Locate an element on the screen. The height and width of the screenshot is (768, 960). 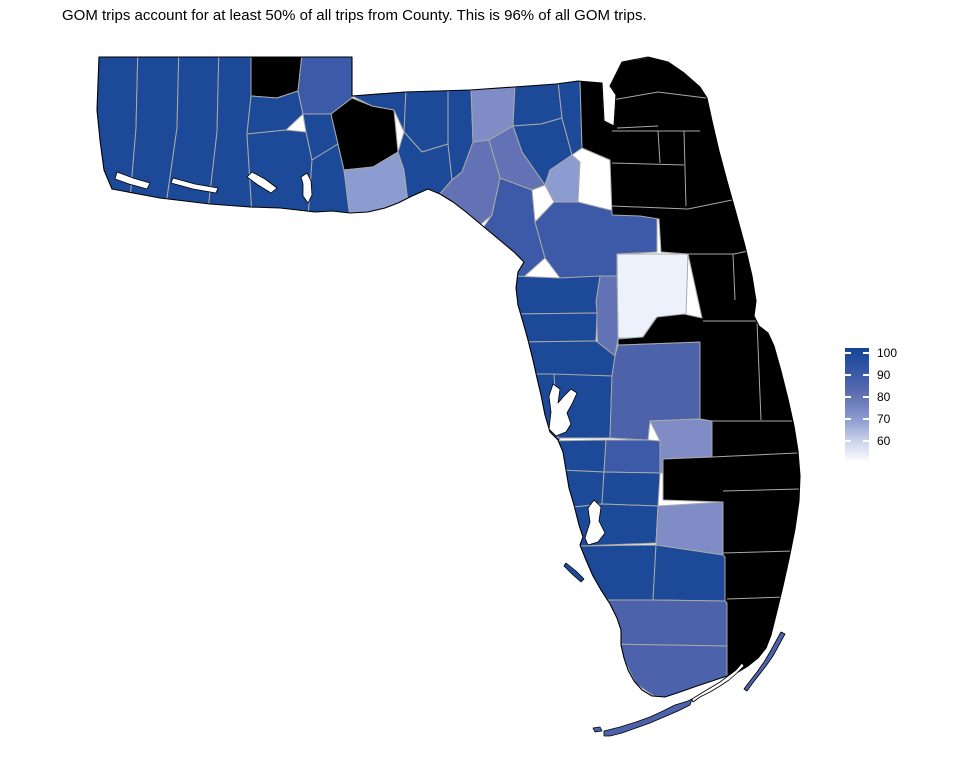
county-region-hernando is located at coordinates (555, 327).